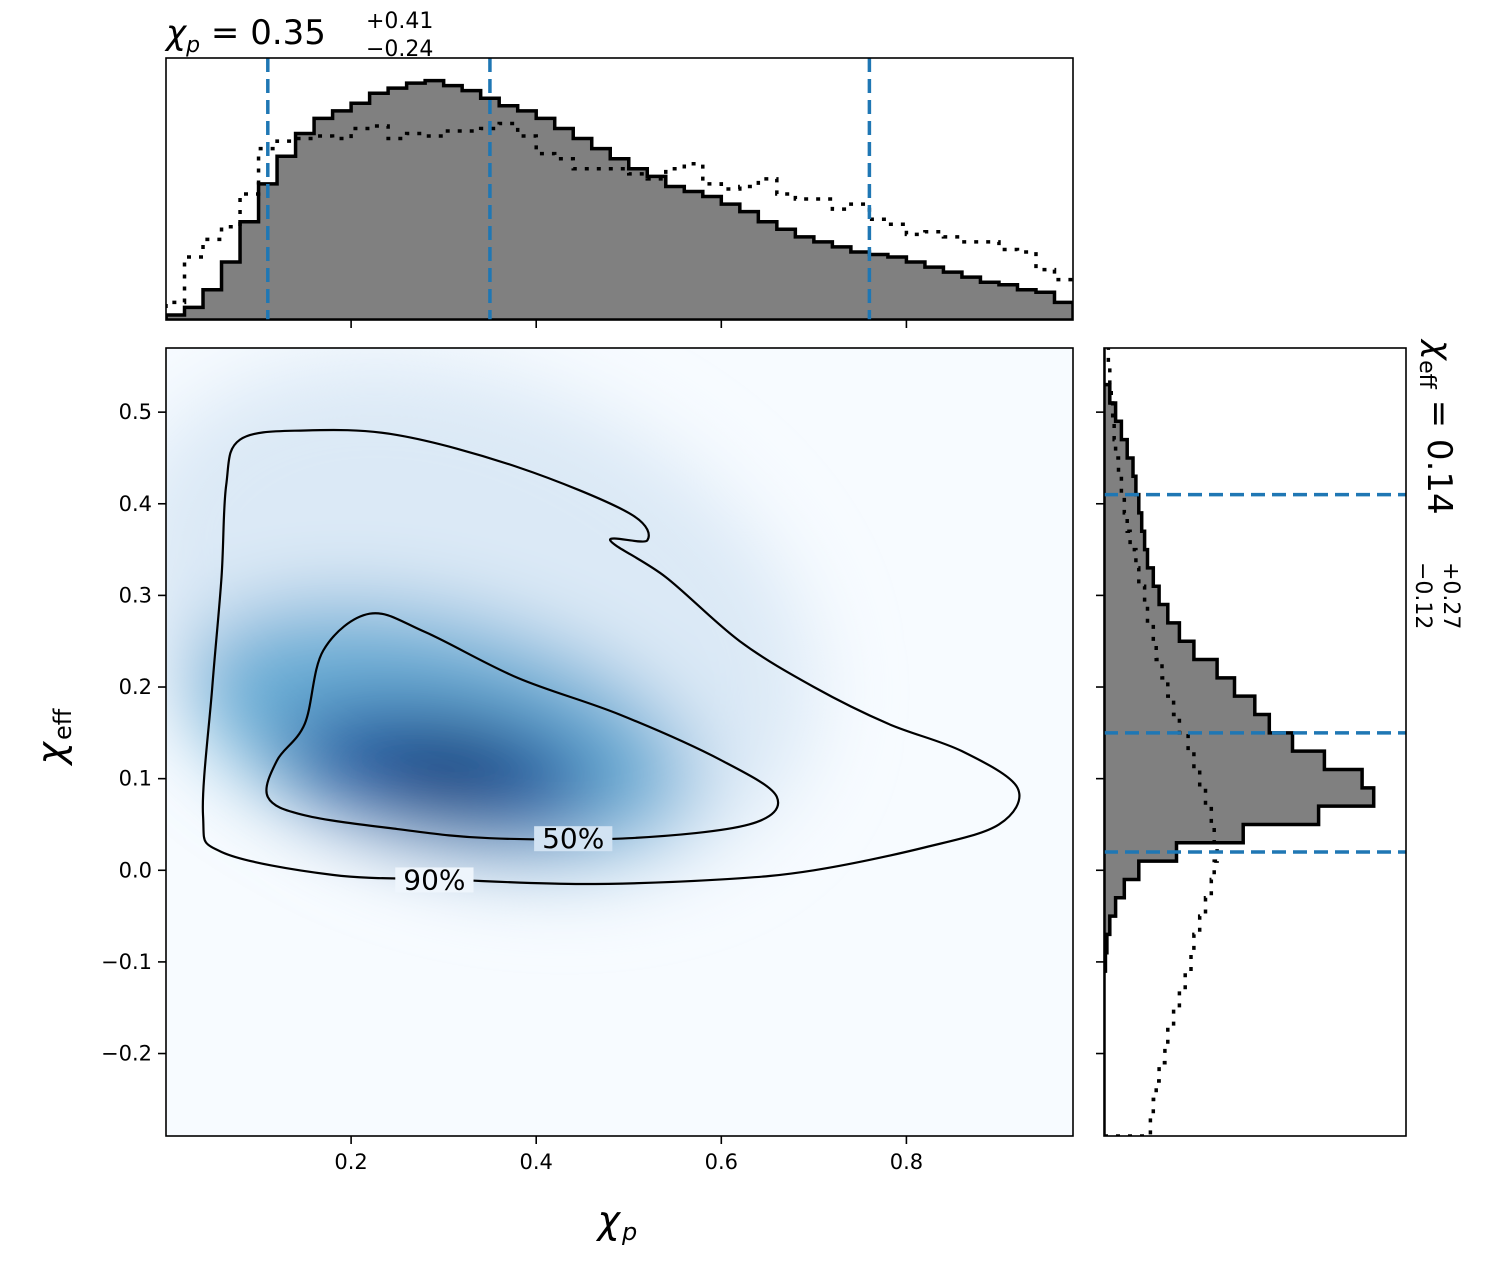  Describe the element at coordinates (133, 733) in the screenshot. I see `joint-y-ticks: −0.2 −0.1 0.0 0.1 0.2 0.3 0.4 0.5` at that location.